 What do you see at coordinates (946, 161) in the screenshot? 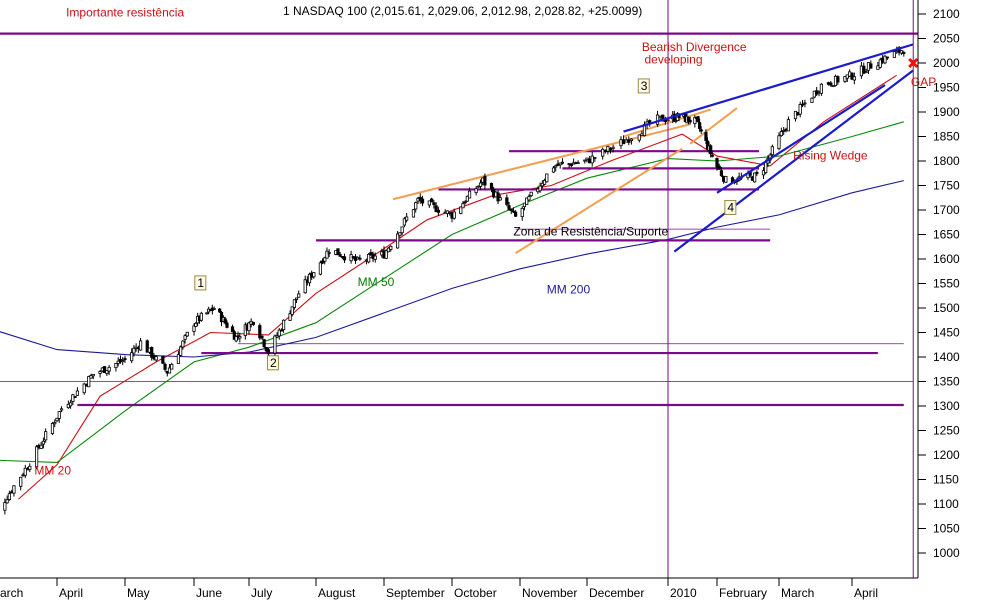
I see `y-tick-label: 1800` at bounding box center [946, 161].